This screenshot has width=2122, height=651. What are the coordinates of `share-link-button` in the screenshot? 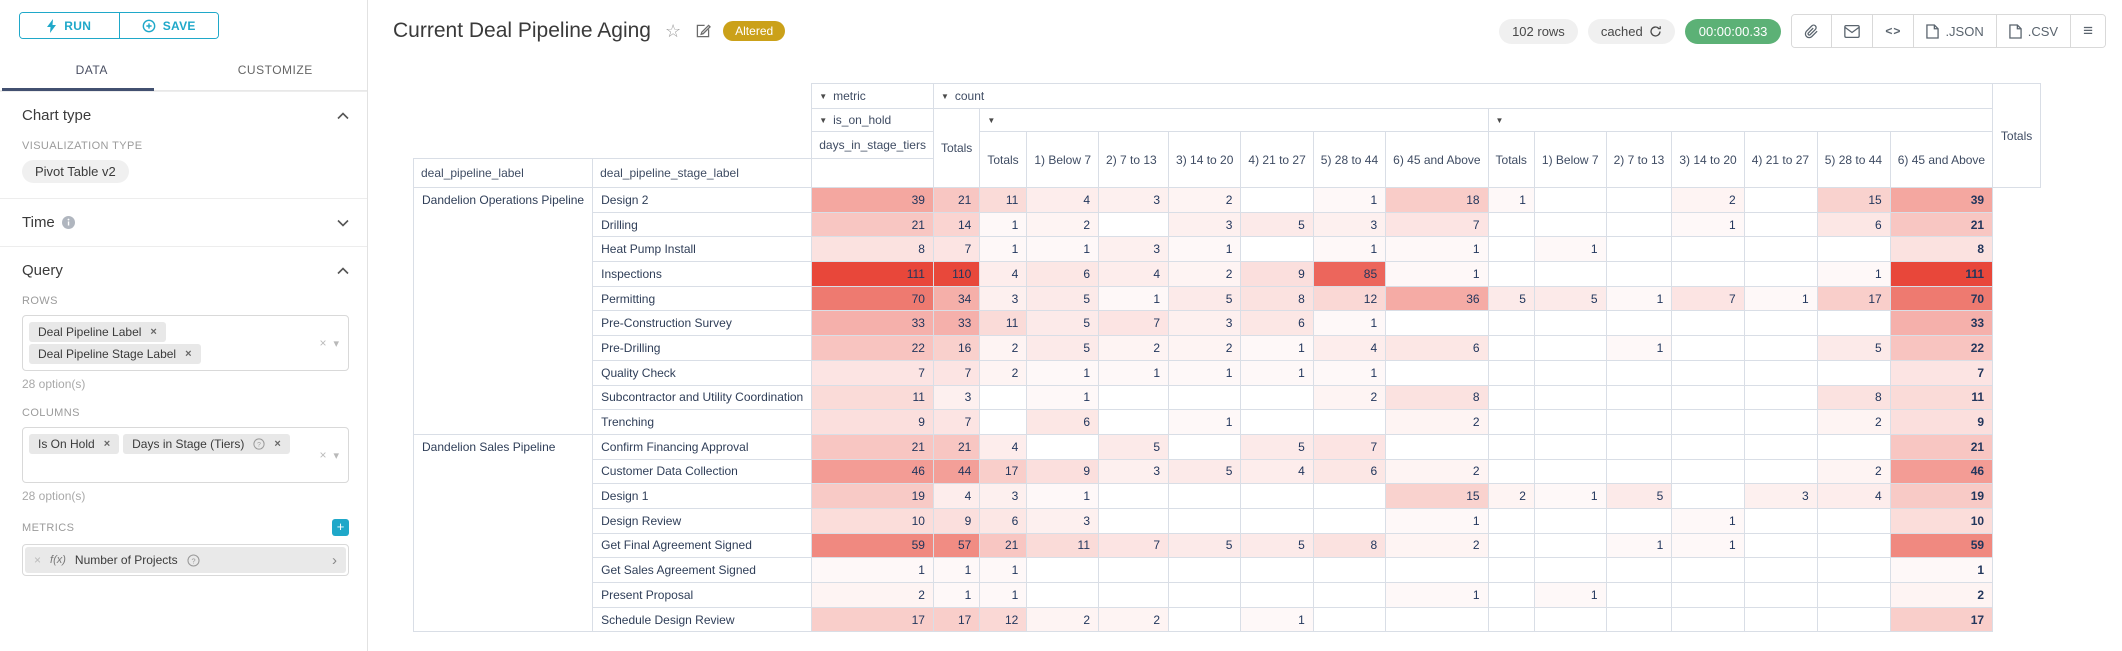 It's located at (1812, 31).